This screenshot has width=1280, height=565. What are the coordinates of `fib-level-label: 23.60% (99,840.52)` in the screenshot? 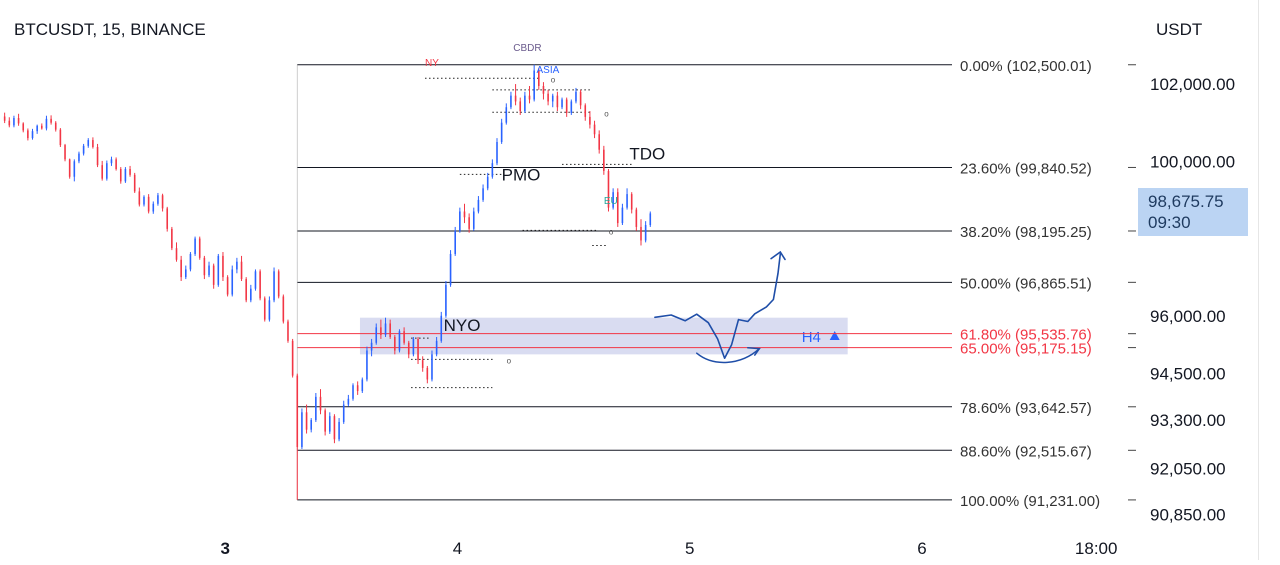 It's located at (1026, 168).